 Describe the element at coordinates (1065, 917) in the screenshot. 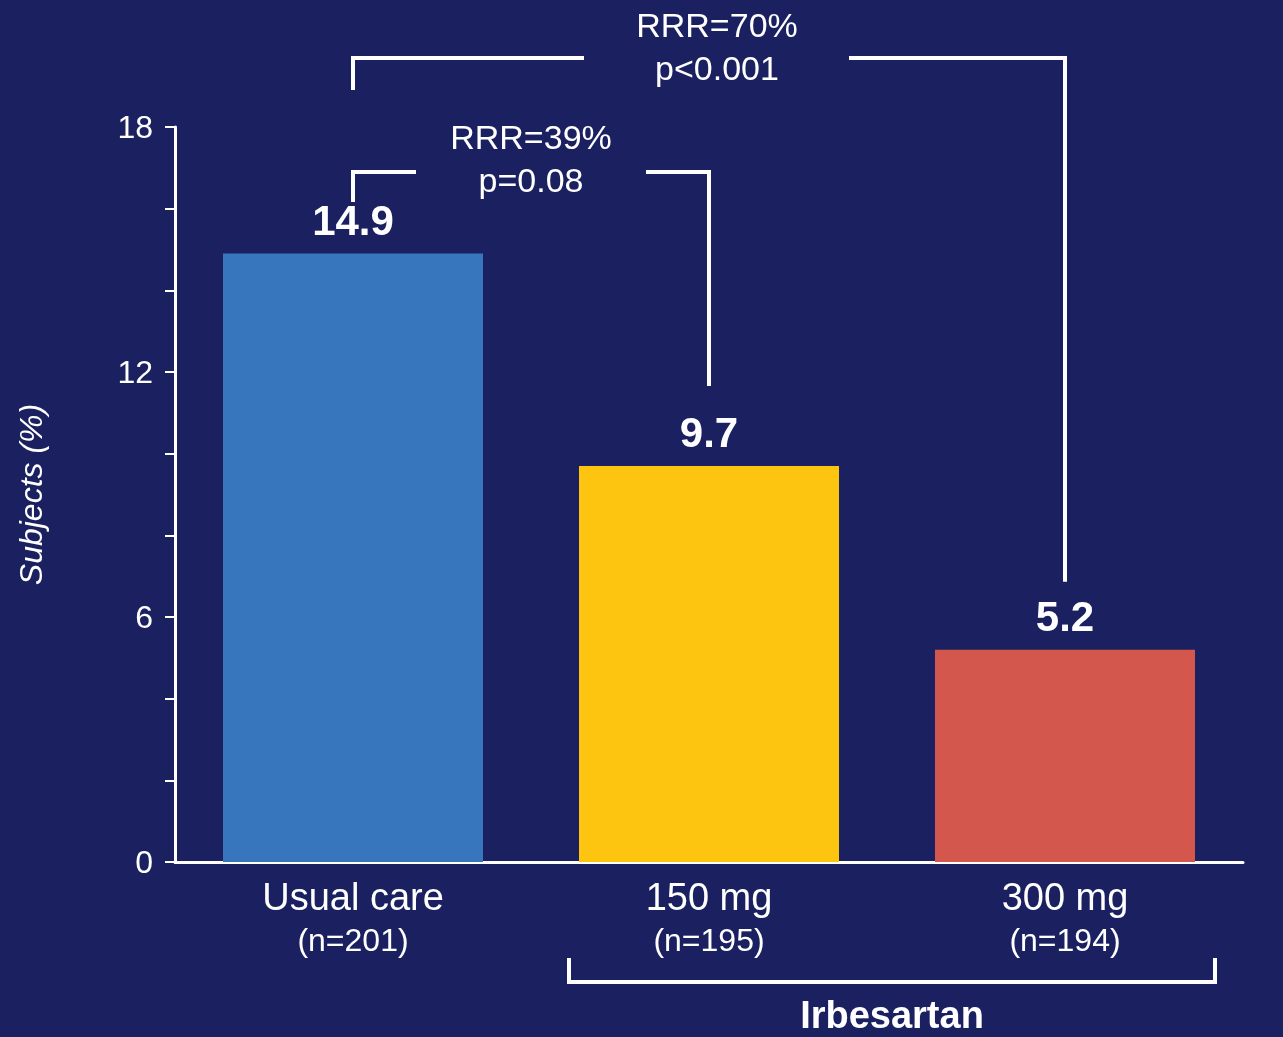

I see `x-tick-label: 300 mg (n=194)` at that location.